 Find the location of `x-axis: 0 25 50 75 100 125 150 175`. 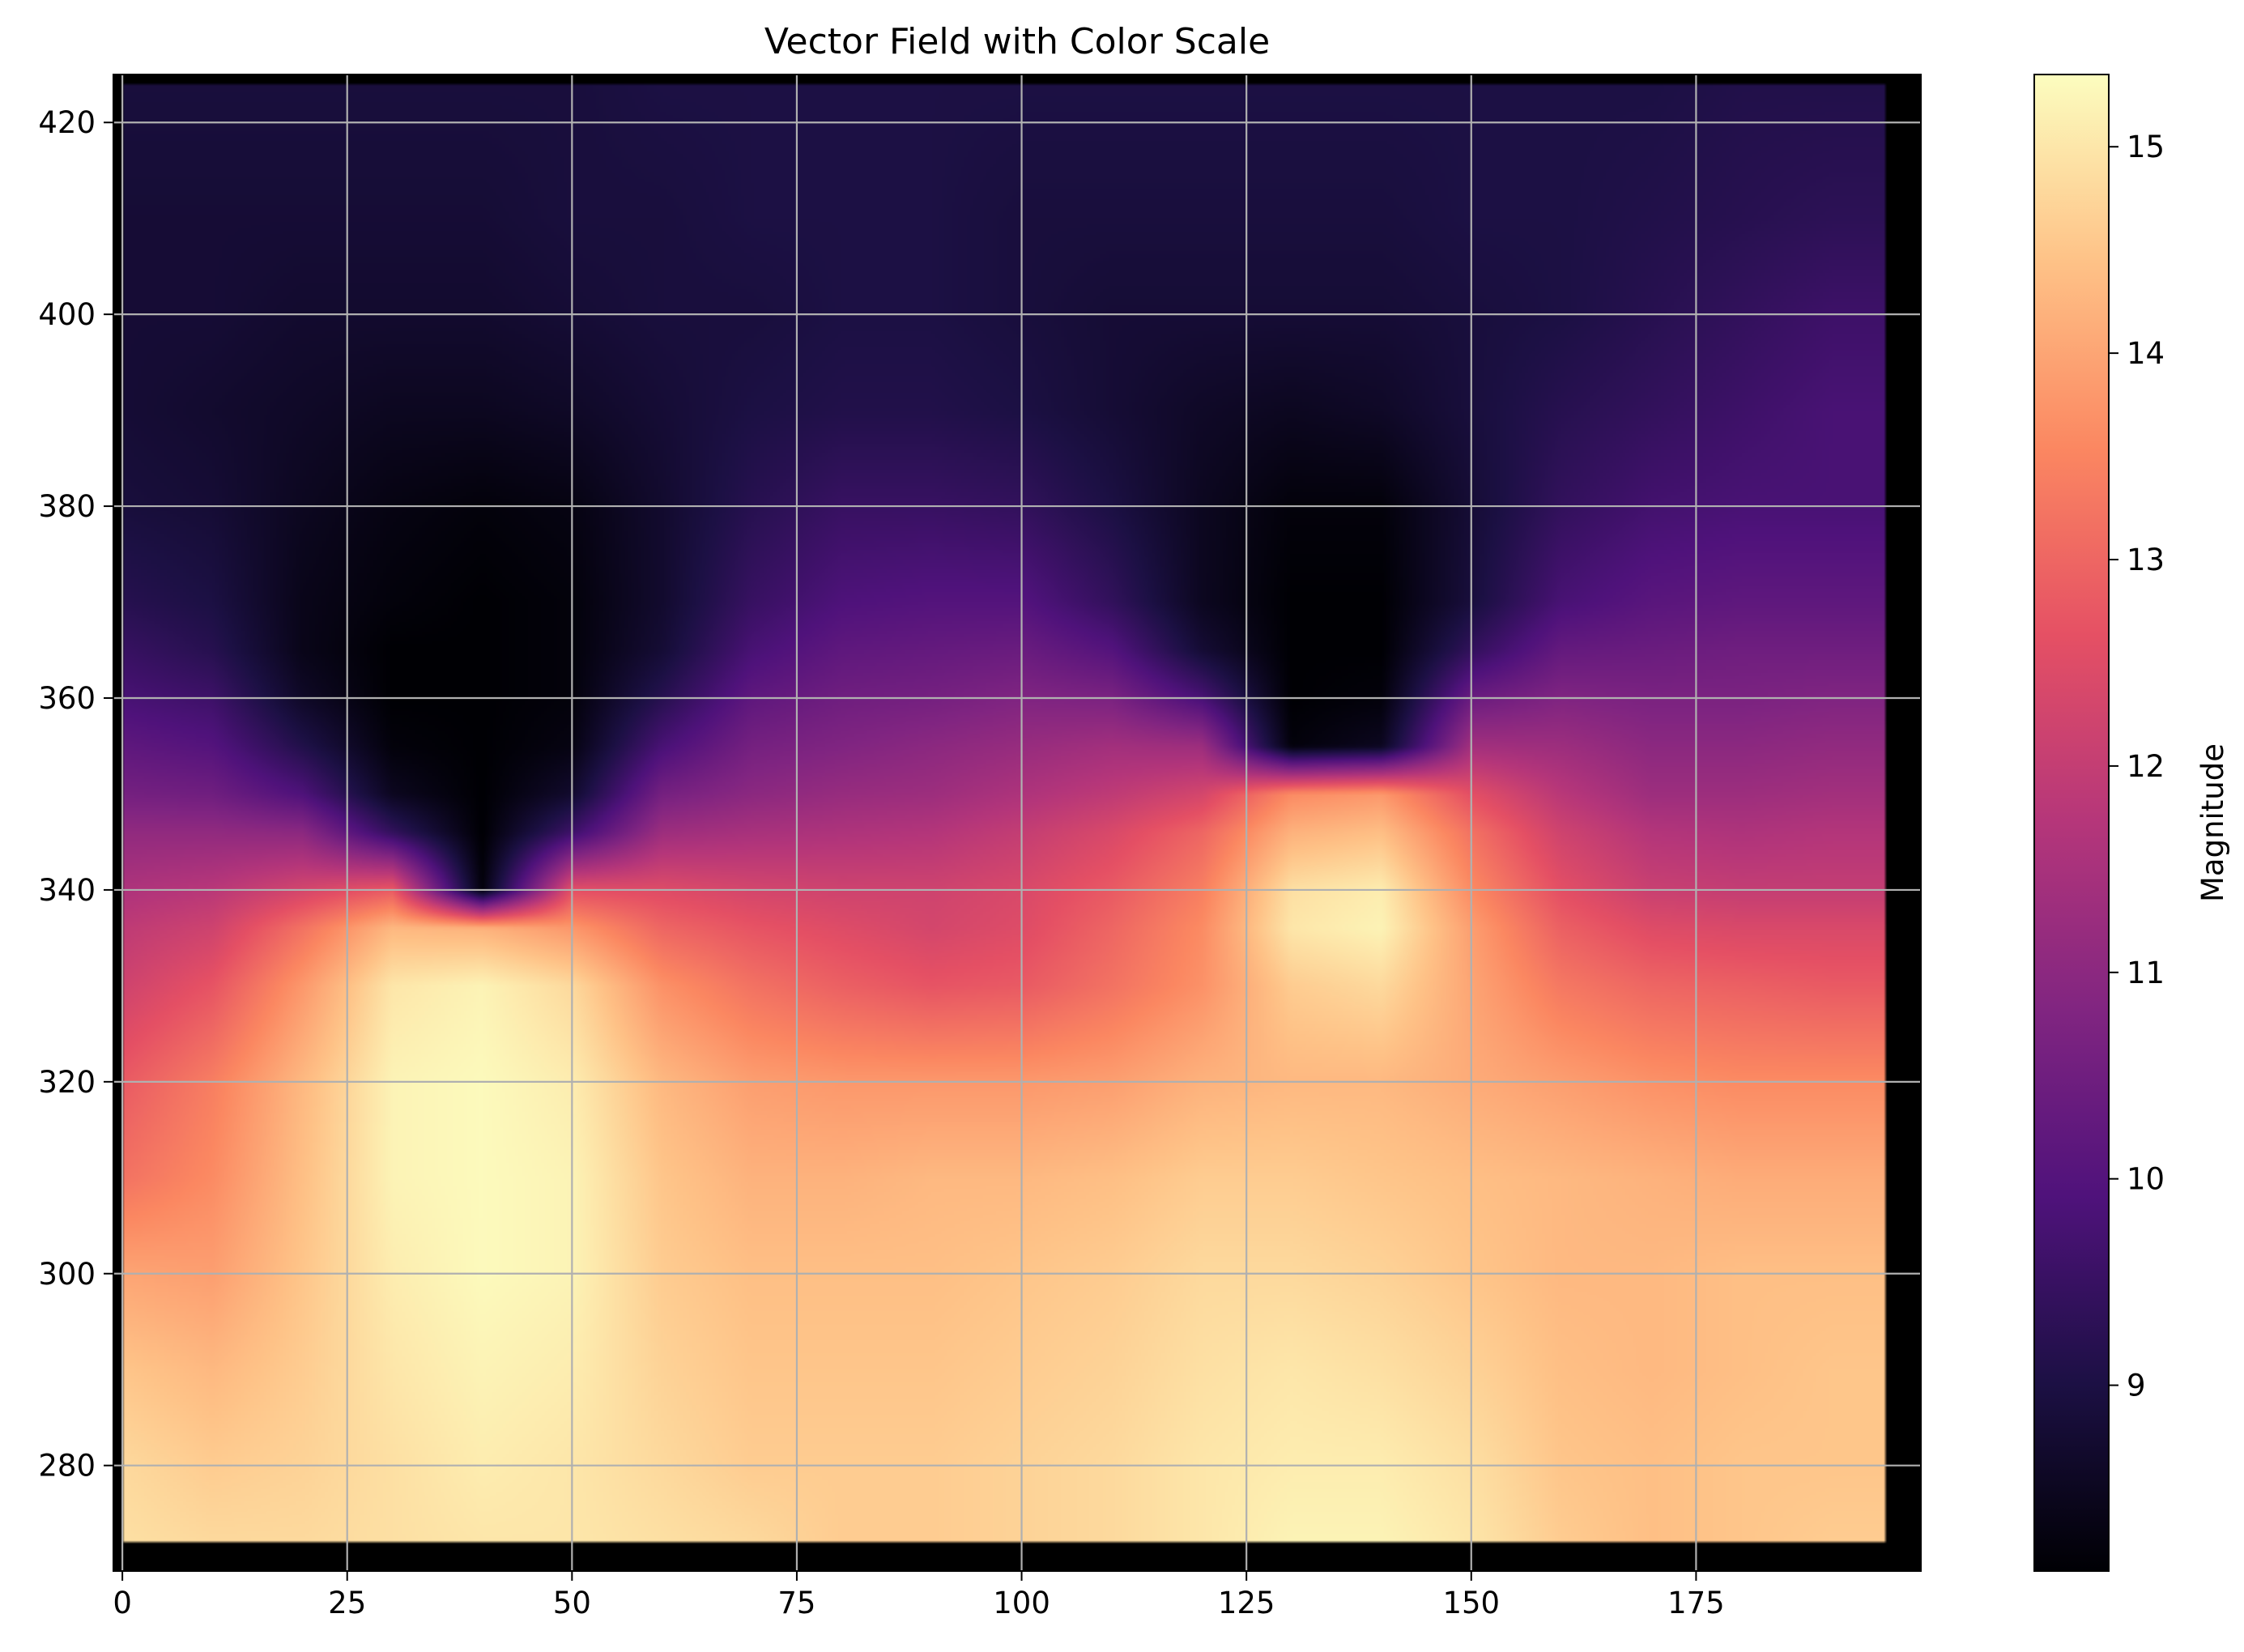

x-axis: 0 25 50 75 100 125 150 175 is located at coordinates (919, 1595).